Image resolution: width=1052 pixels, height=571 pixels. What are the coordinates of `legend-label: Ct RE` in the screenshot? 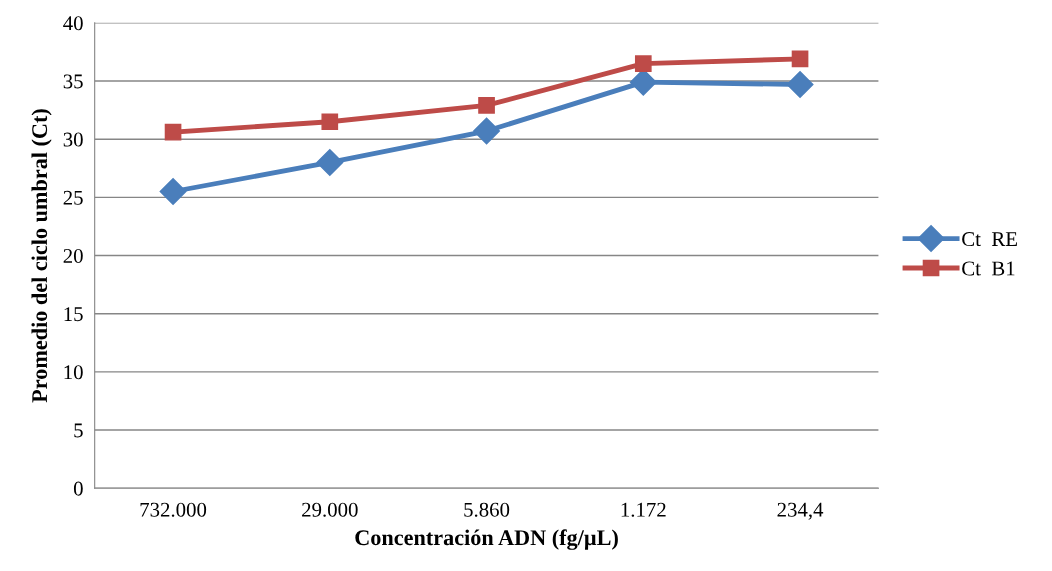 It's located at (989, 239).